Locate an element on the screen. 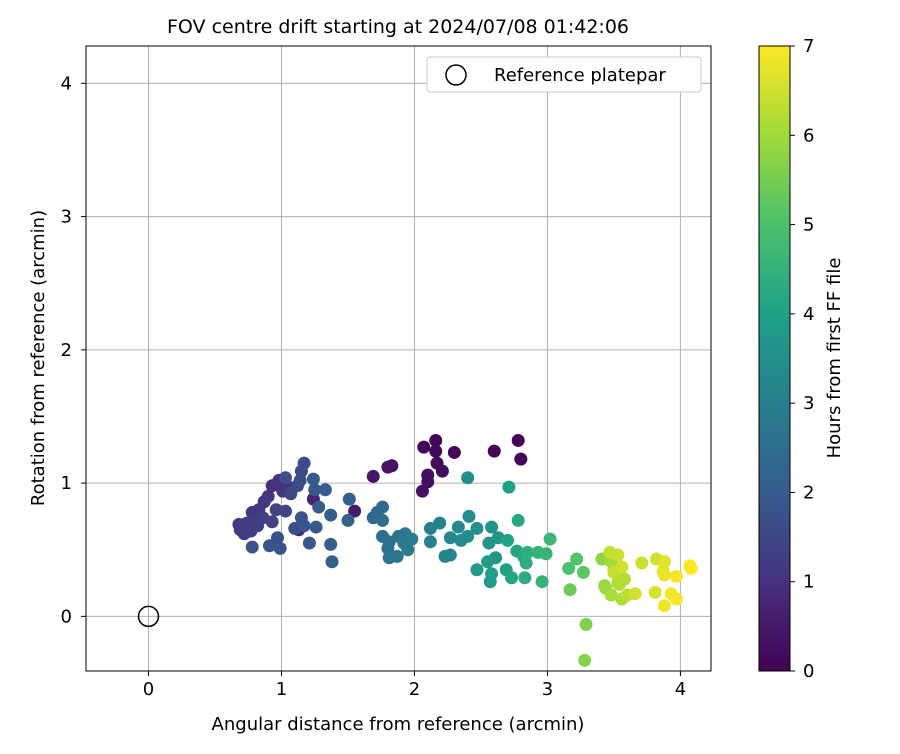 This screenshot has width=900, height=754. x-tick-label: 2 is located at coordinates (414, 689).